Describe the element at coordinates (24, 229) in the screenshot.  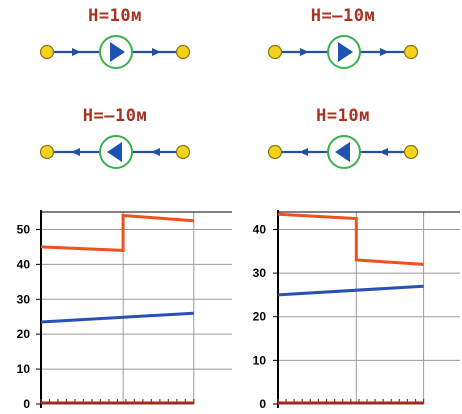
I see `y-tick-label: 50` at that location.